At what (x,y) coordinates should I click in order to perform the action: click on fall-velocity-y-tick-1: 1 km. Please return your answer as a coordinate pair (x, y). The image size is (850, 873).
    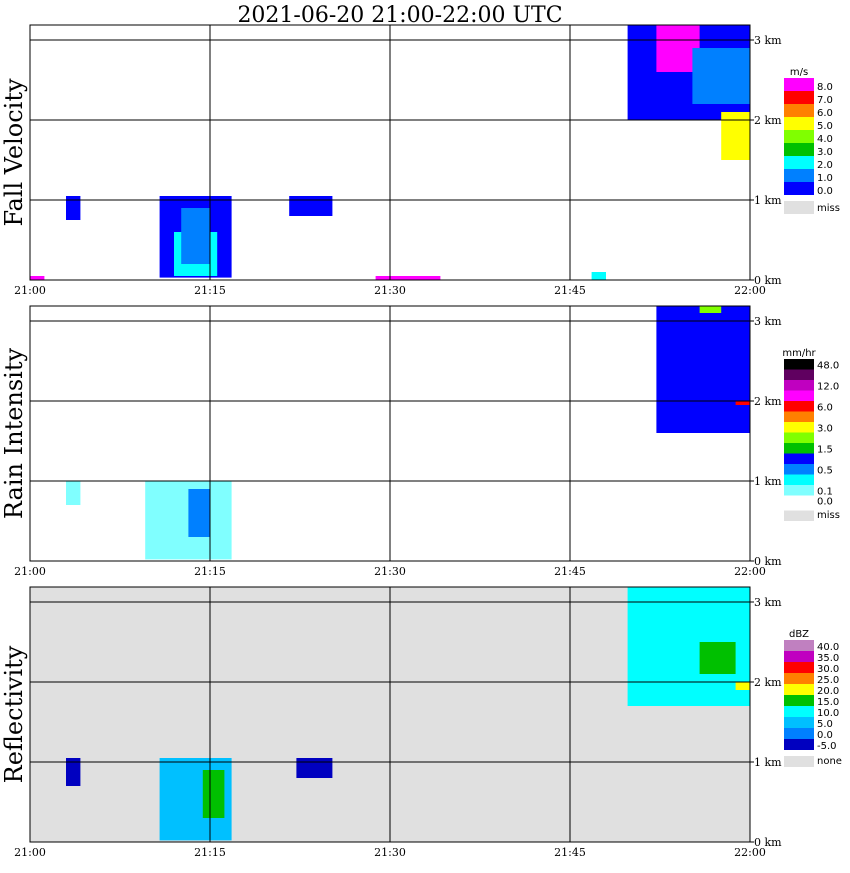
    Looking at the image, I should click on (768, 200).